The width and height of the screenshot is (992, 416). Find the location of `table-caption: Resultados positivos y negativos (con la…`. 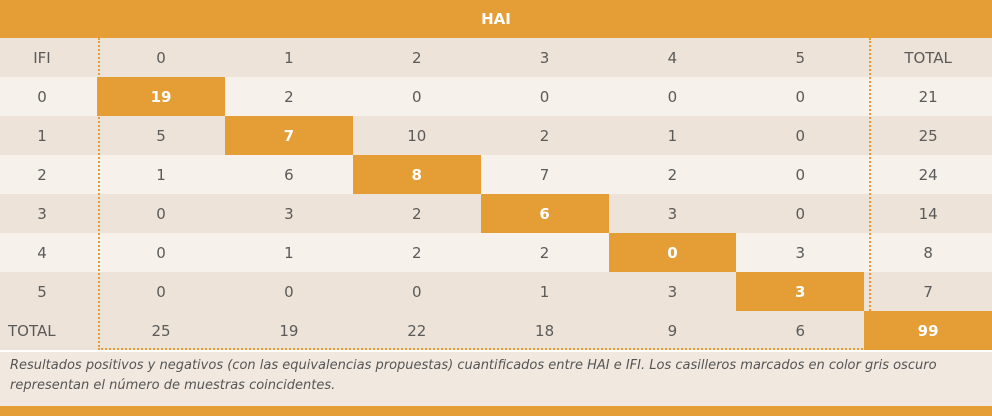

table-caption: Resultados positivos y negativos (con la… is located at coordinates (473, 375).